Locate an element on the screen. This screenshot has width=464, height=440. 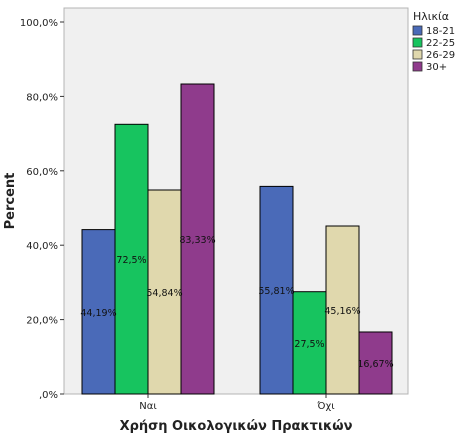
bar-value-label: 54,84% is located at coordinates (164, 293).